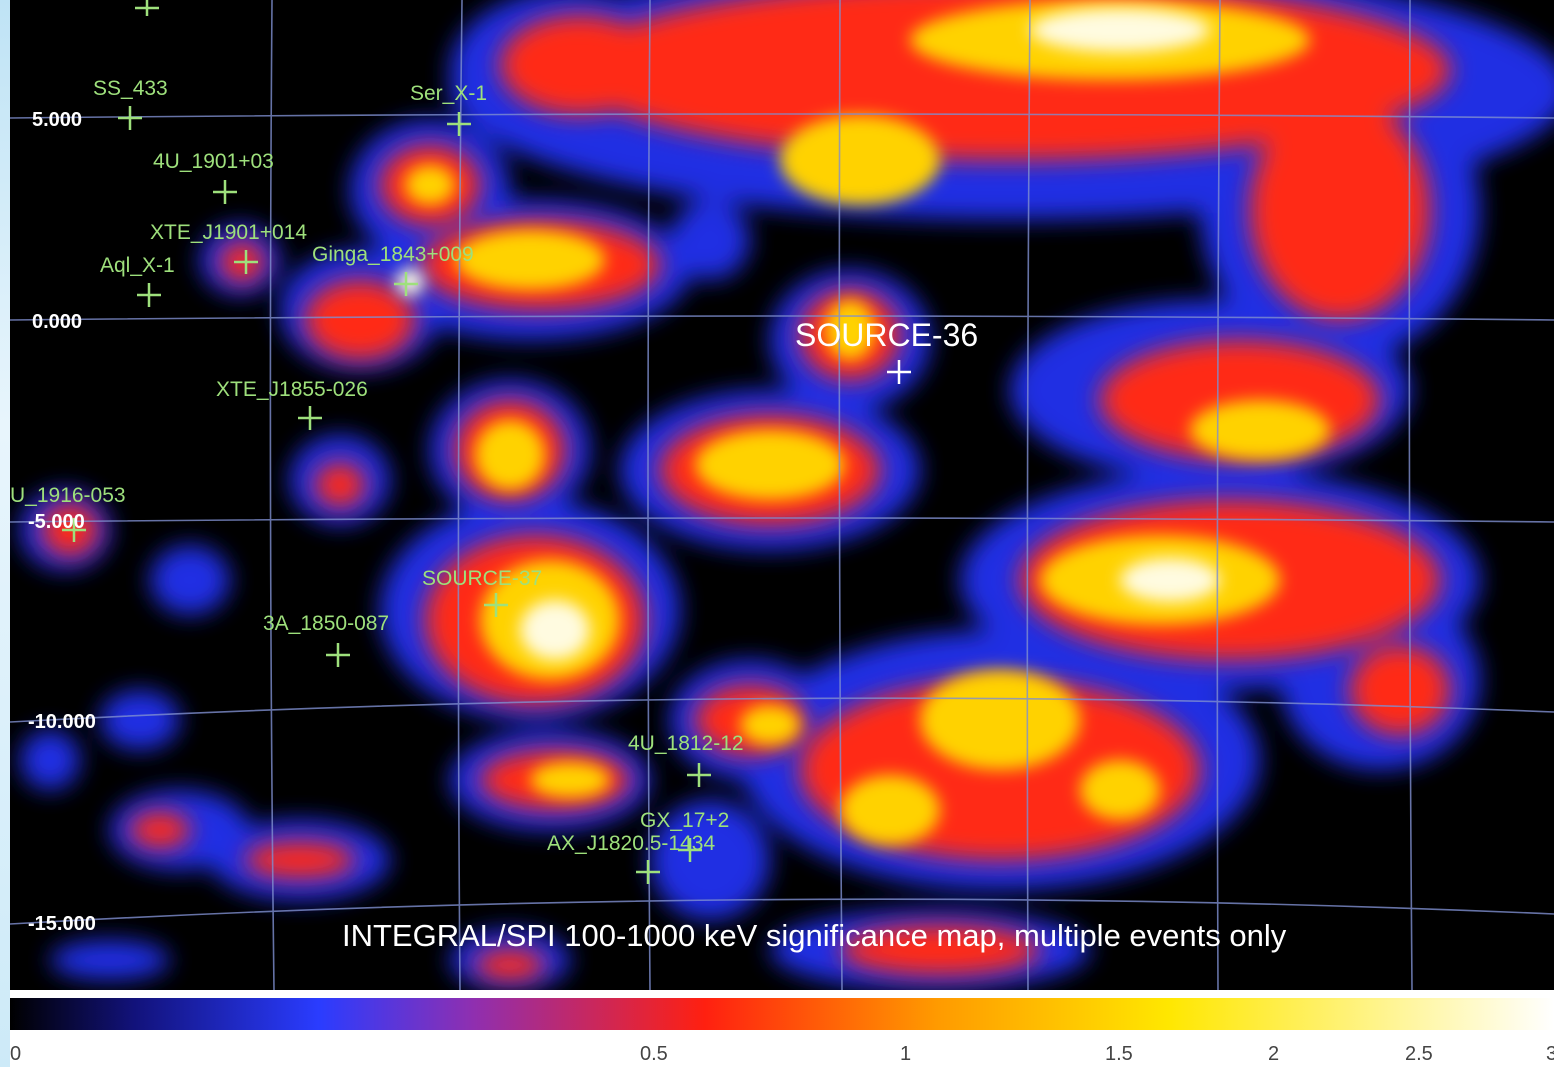 The image size is (1554, 1067). What do you see at coordinates (686, 743) in the screenshot?
I see `source-label: 4U_1812-12` at bounding box center [686, 743].